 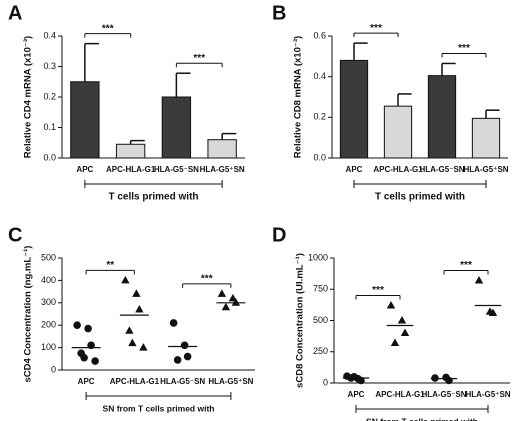 What do you see at coordinates (49, 127) in the screenshot?
I see `y-tick-label: 0.1` at bounding box center [49, 127].